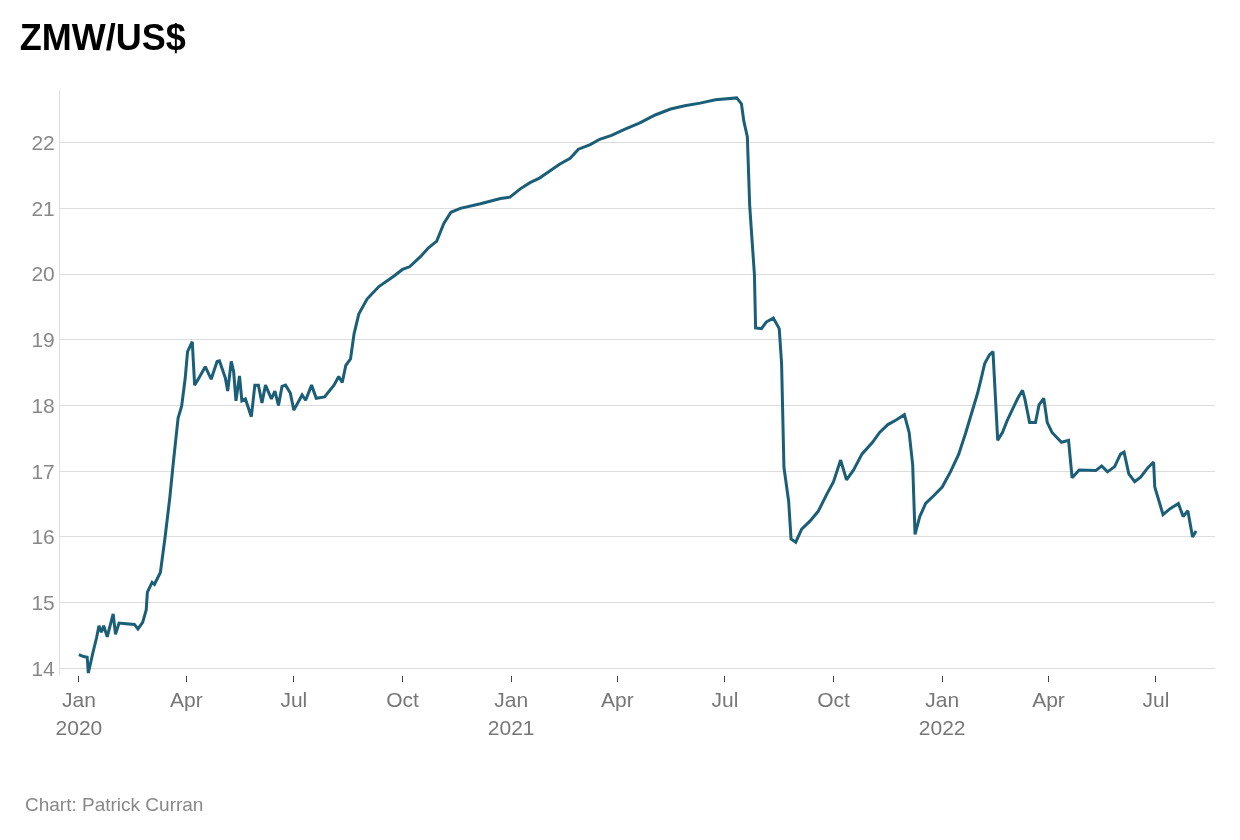 The width and height of the screenshot is (1240, 840). Describe the element at coordinates (114, 804) in the screenshot. I see `text: Chart: Patrick Curran` at that location.